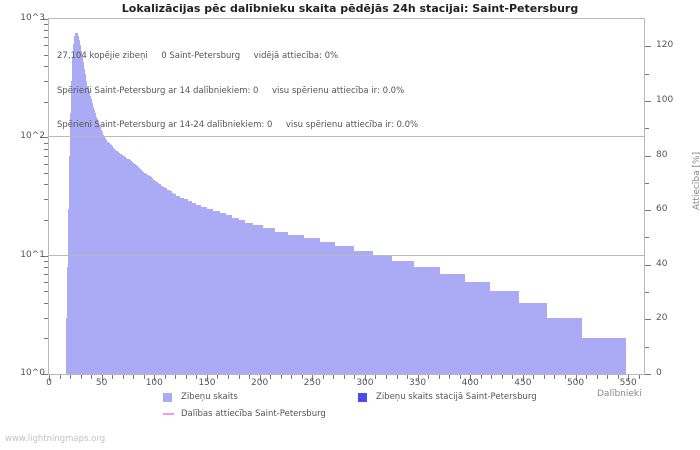 The image size is (700, 450). I want to click on y-axis-left-tick-label: 10^0, so click(32, 373).